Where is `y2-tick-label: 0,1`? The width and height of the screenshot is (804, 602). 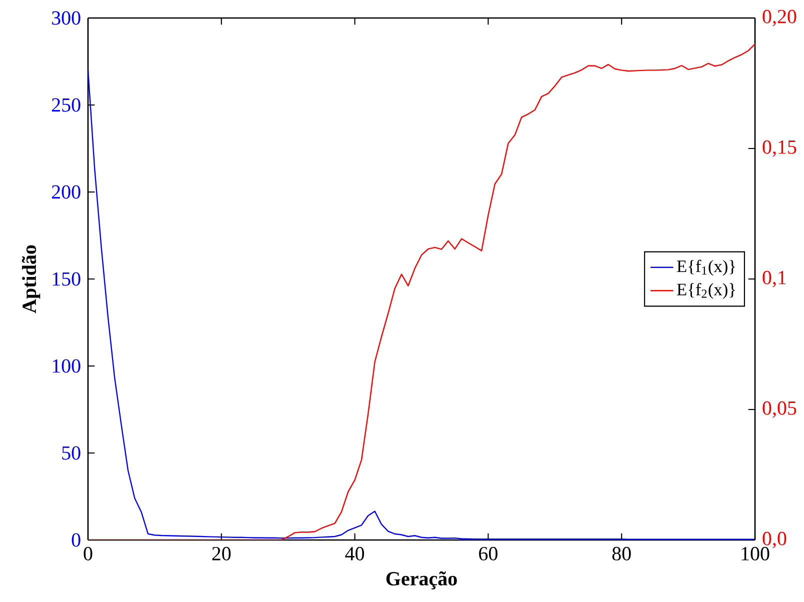
y2-tick-label: 0,1 is located at coordinates (774, 279).